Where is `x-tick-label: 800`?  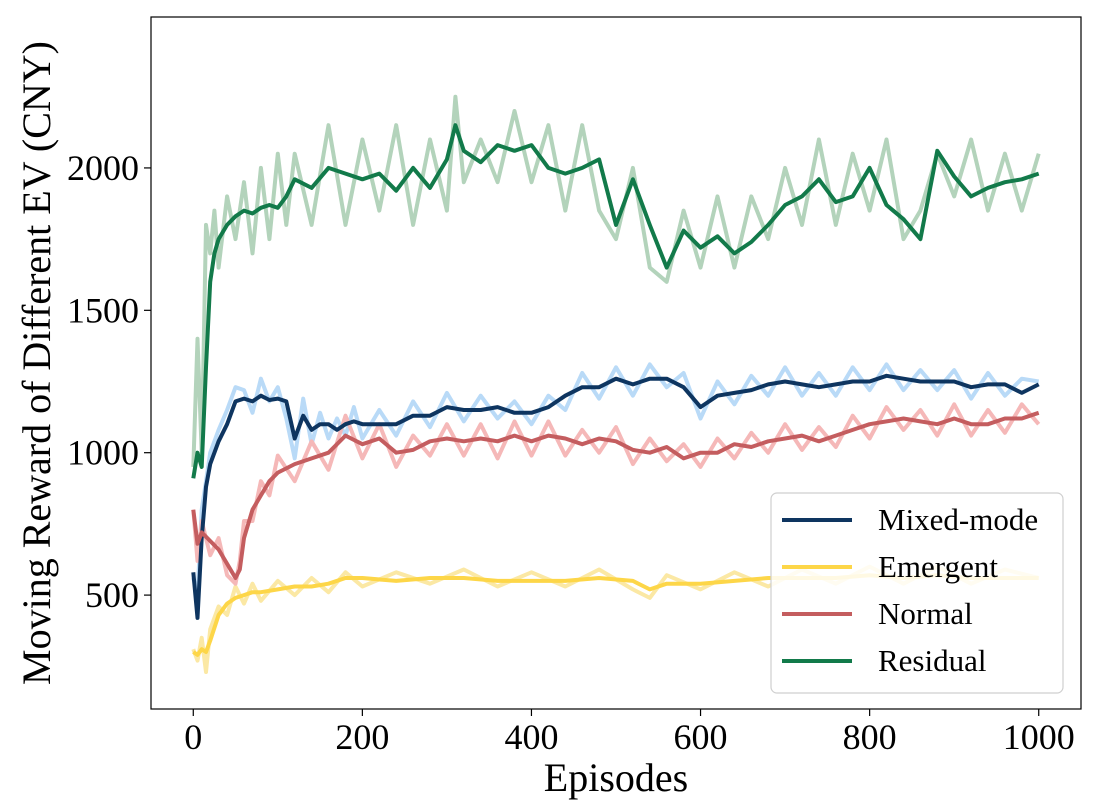 x-tick-label: 800 is located at coordinates (870, 737).